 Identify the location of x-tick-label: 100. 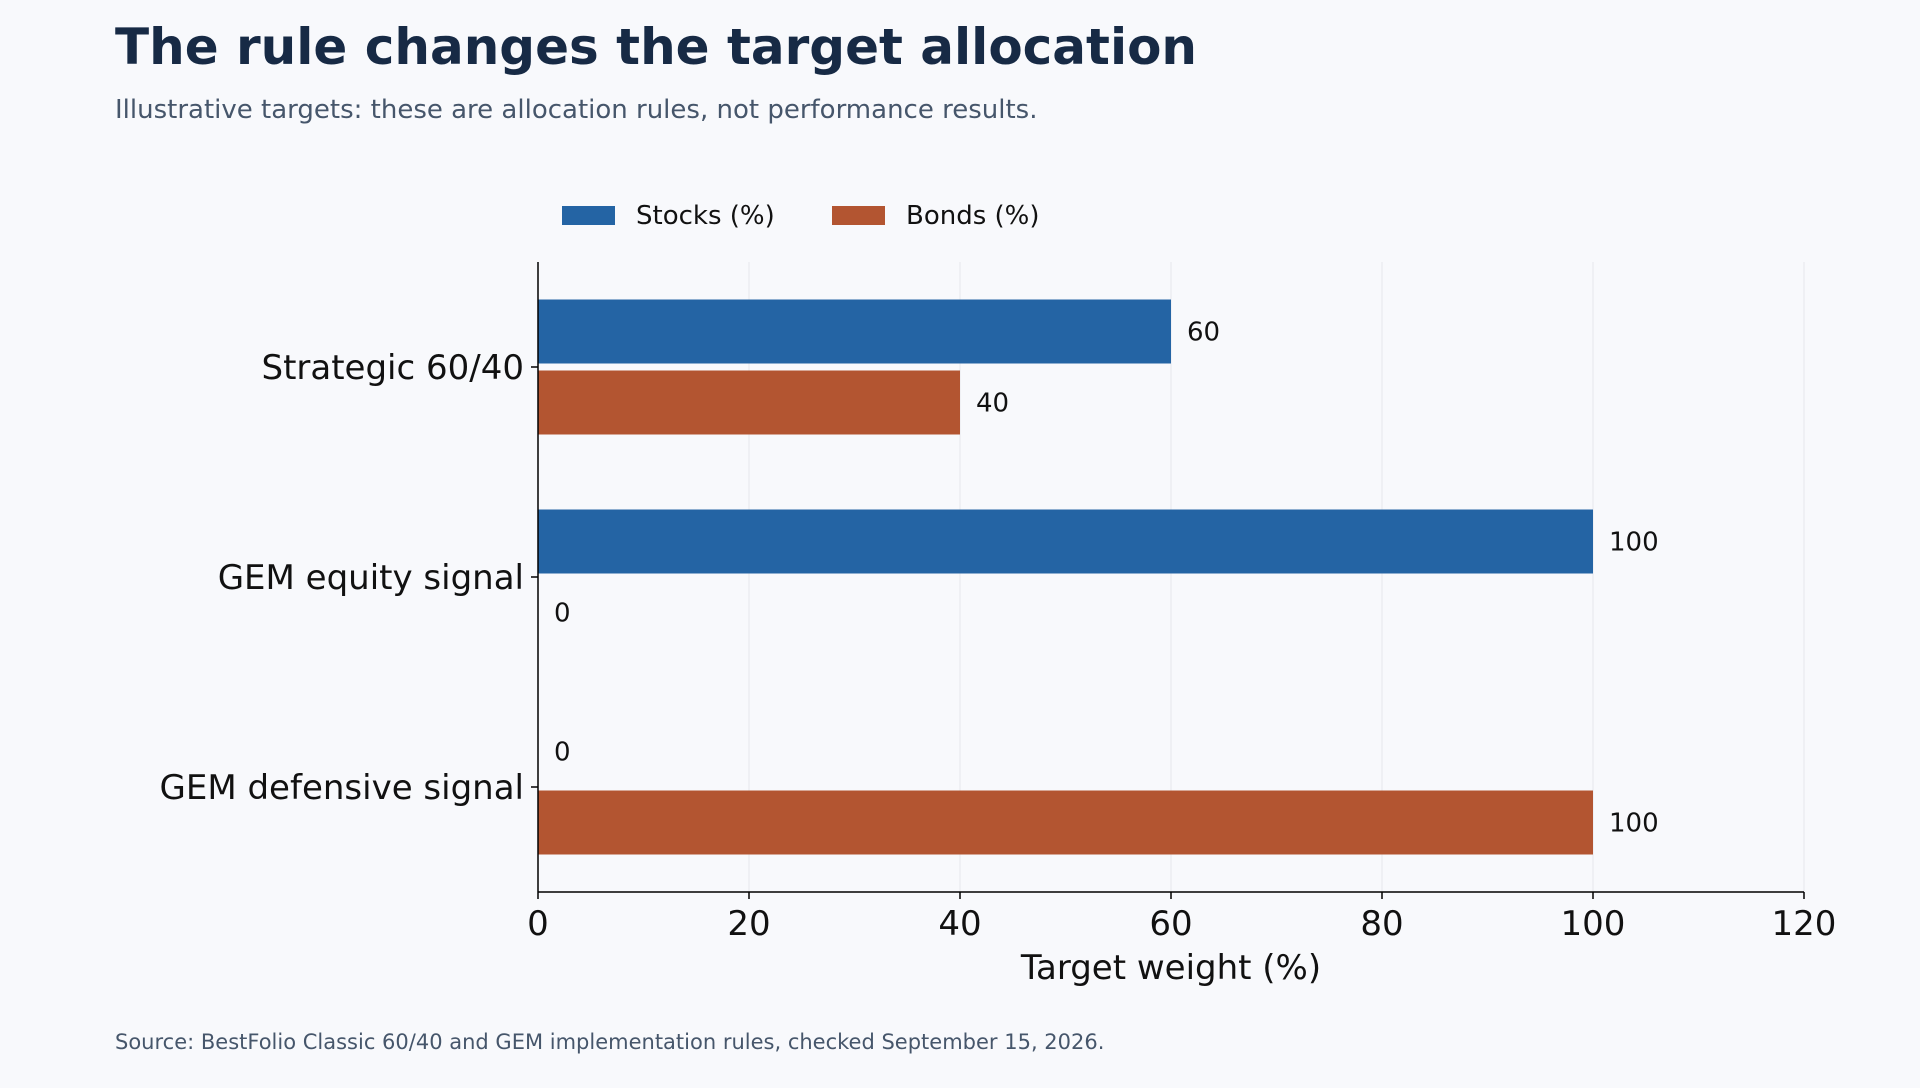
(1593, 924).